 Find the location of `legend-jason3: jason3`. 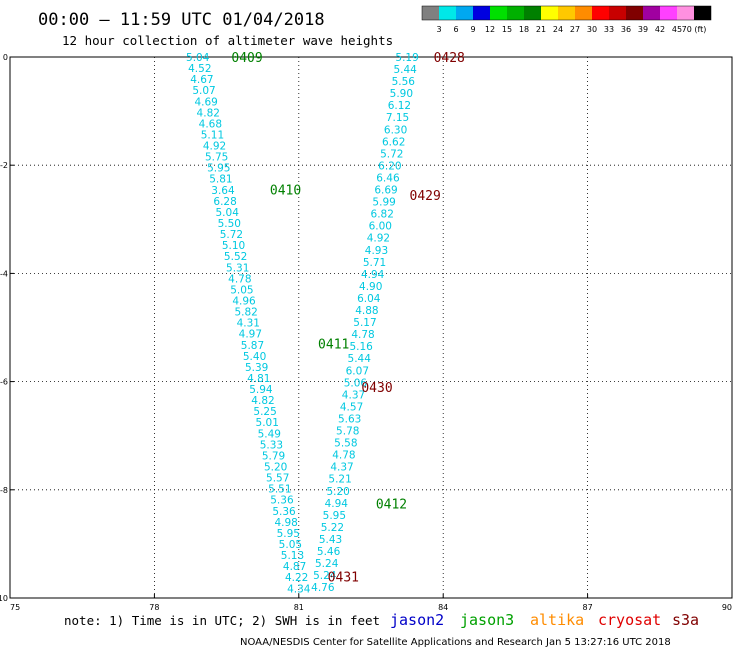

legend-jason3: jason3 is located at coordinates (487, 620).